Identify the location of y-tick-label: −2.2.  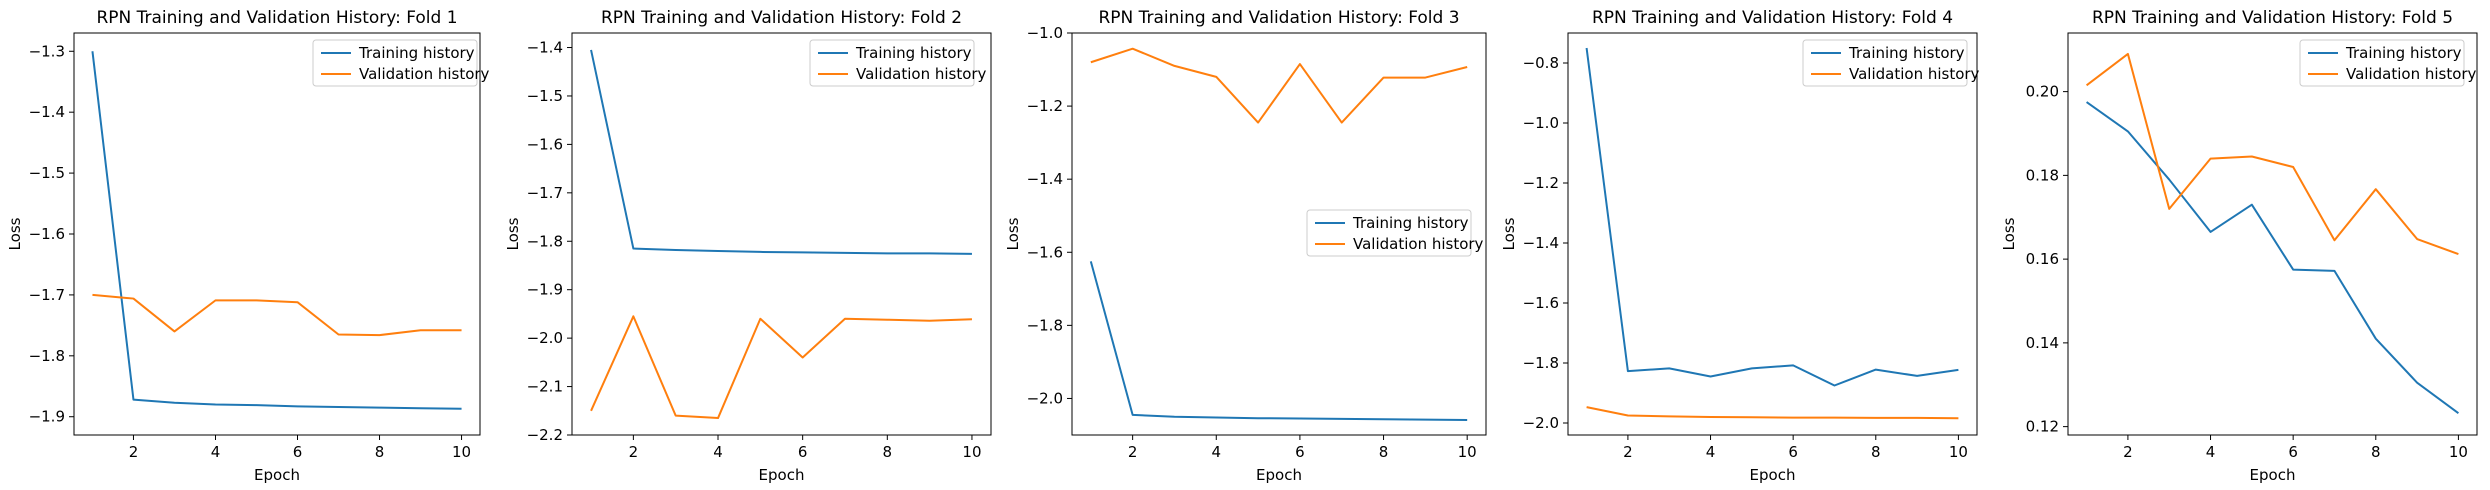
(545, 435).